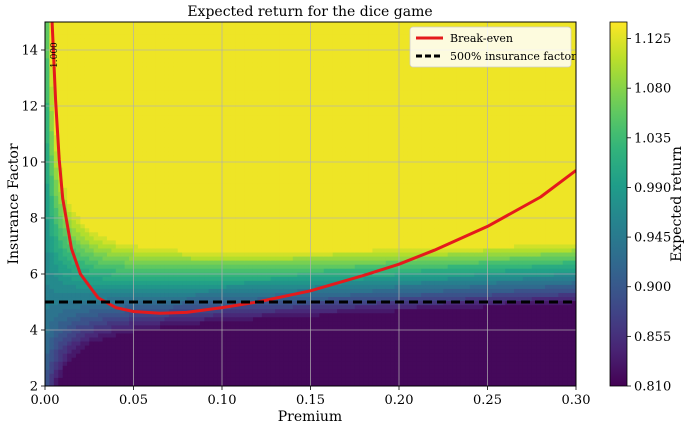  Describe the element at coordinates (45, 400) in the screenshot. I see `x-tick-label: 0.00` at that location.